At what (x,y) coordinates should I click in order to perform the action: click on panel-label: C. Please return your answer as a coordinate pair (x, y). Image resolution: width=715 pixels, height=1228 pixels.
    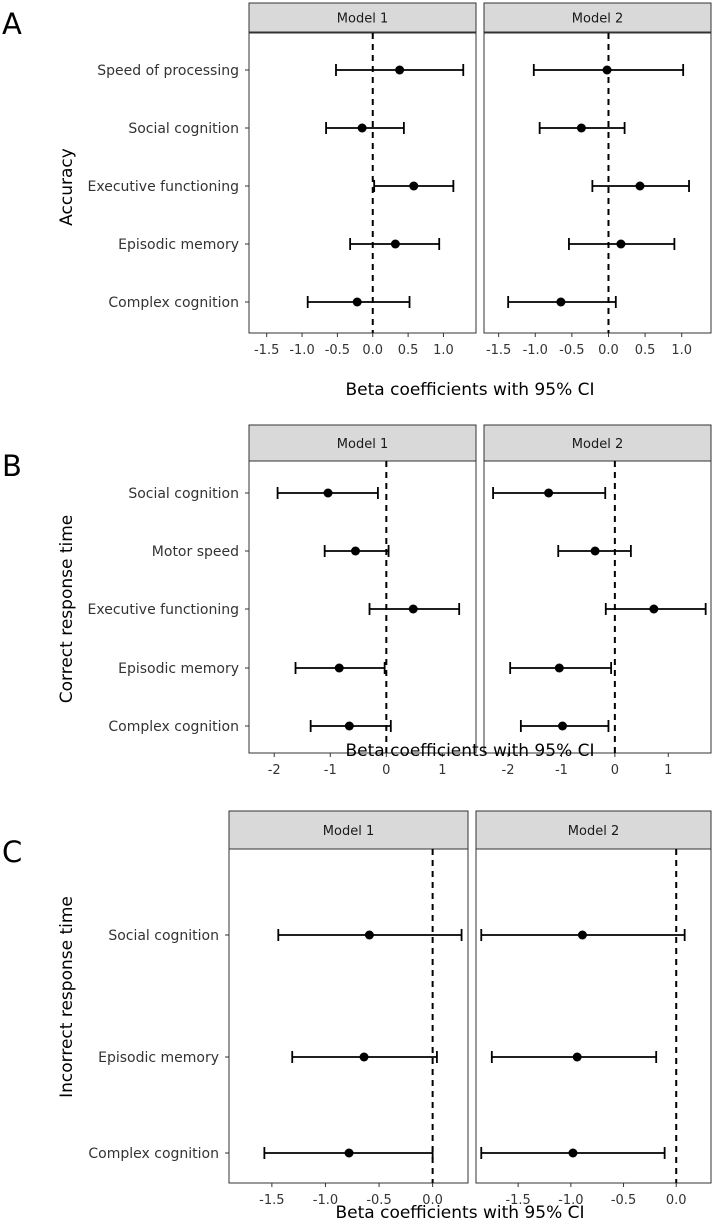
    Looking at the image, I should click on (12, 852).